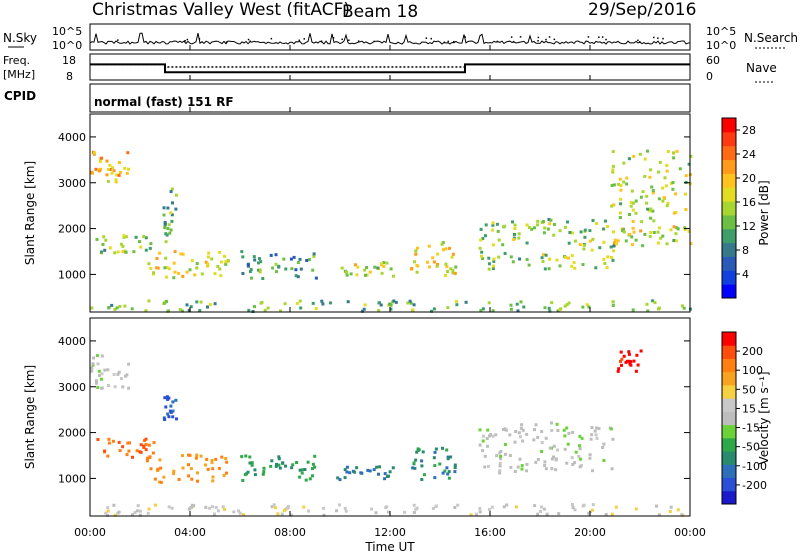 The height and width of the screenshot is (554, 800). What do you see at coordinates (764, 212) in the screenshot?
I see `power-colorbar-label: Power [dB]` at bounding box center [764, 212].